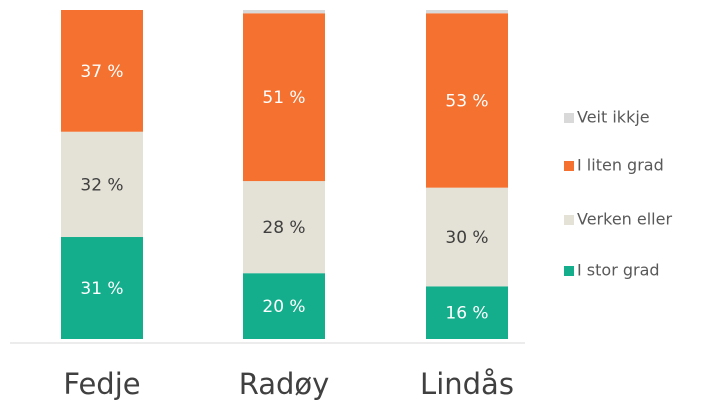  Describe the element at coordinates (618, 270) in the screenshot. I see `legend-label: I stor grad` at that location.